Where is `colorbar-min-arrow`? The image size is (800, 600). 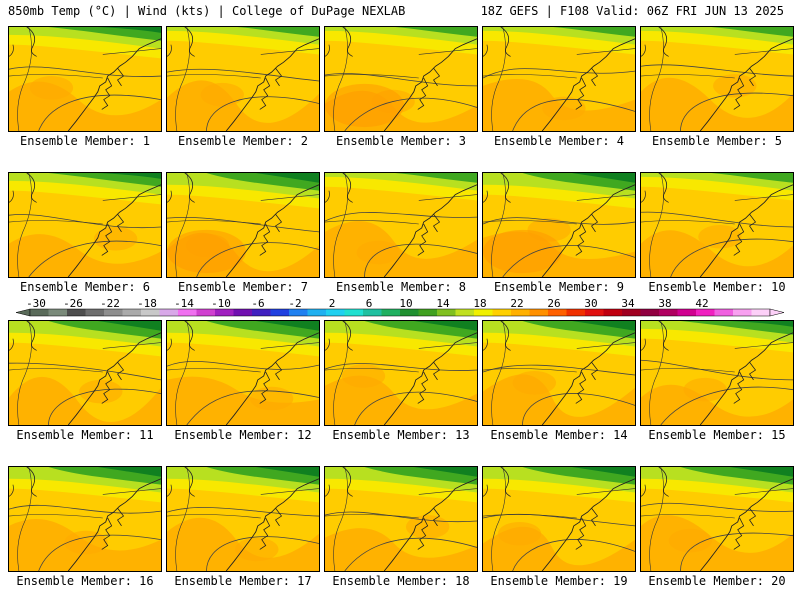
colorbar-min-arrow is located at coordinates (23, 312).